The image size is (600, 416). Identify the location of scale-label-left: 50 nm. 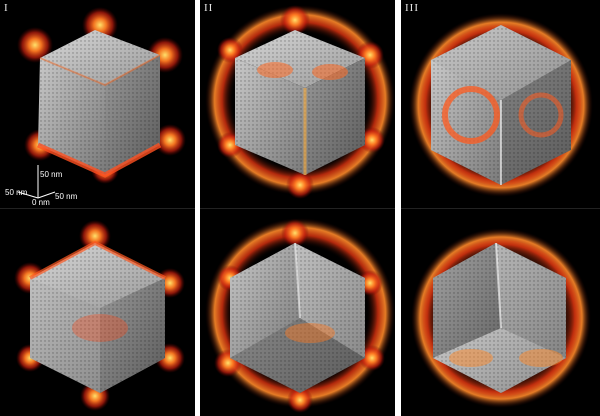
(16, 192).